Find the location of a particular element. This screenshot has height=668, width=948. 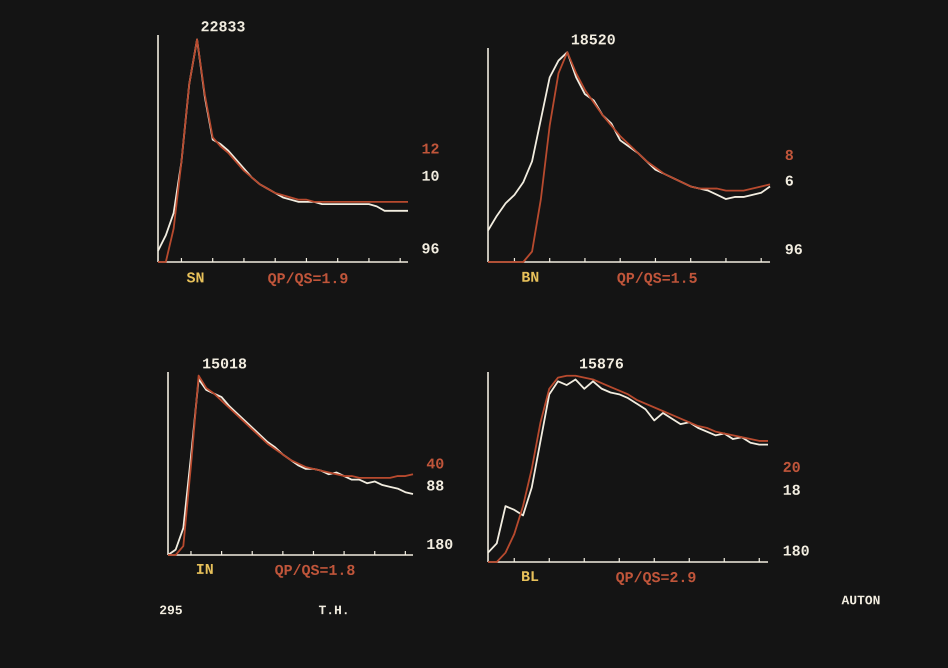

text: QP/QS=1.5 is located at coordinates (657, 279).